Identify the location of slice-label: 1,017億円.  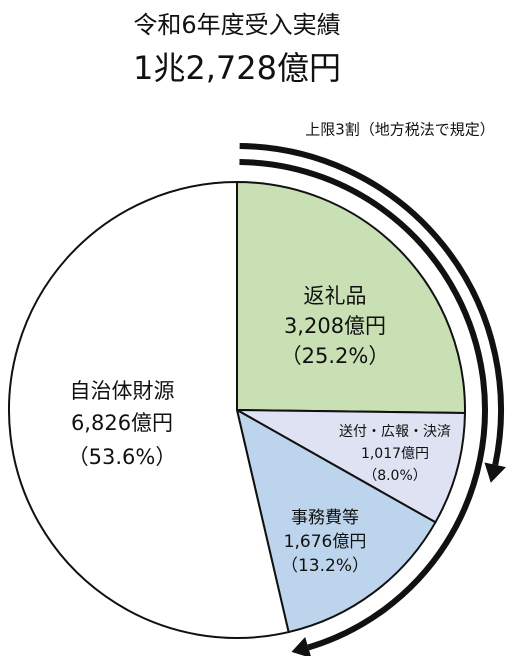
(395, 454).